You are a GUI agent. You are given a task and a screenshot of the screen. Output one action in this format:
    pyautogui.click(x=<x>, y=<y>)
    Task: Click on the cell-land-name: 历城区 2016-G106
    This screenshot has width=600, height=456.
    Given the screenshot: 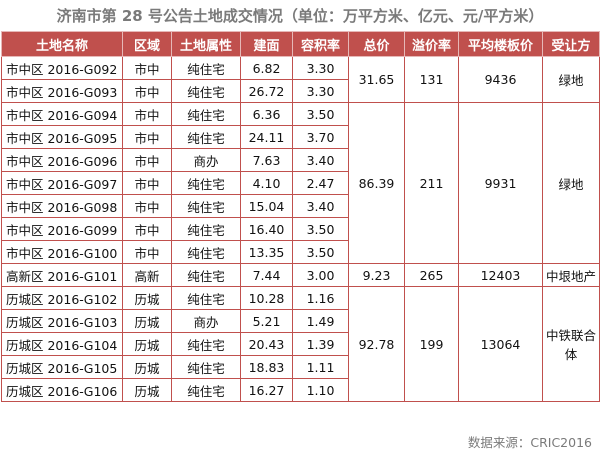 What is the action you would take?
    pyautogui.click(x=62, y=390)
    